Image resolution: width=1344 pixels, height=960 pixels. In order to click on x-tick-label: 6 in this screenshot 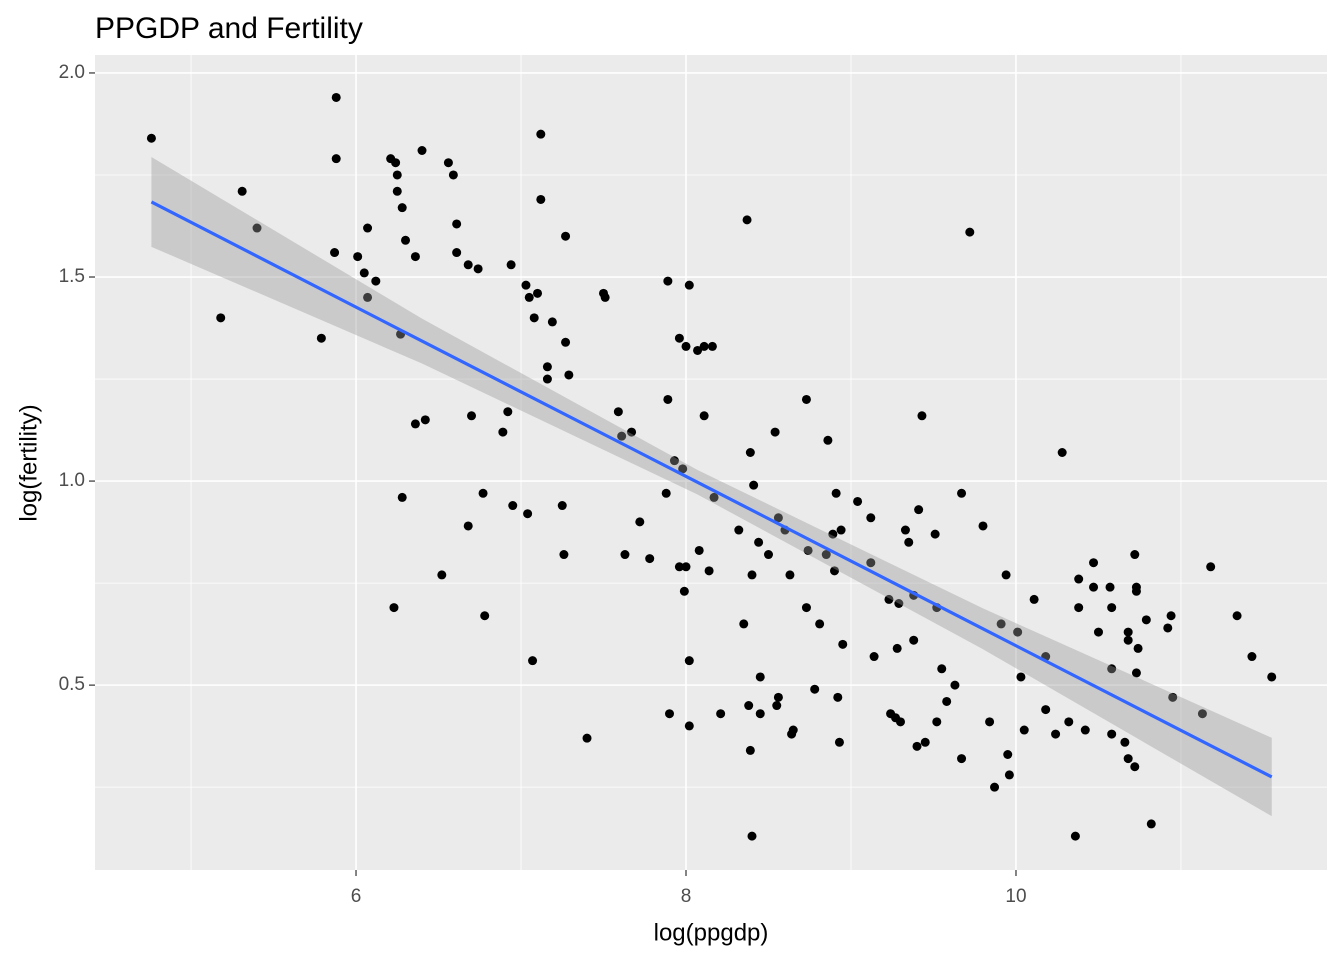, I will do `click(356, 896)`.